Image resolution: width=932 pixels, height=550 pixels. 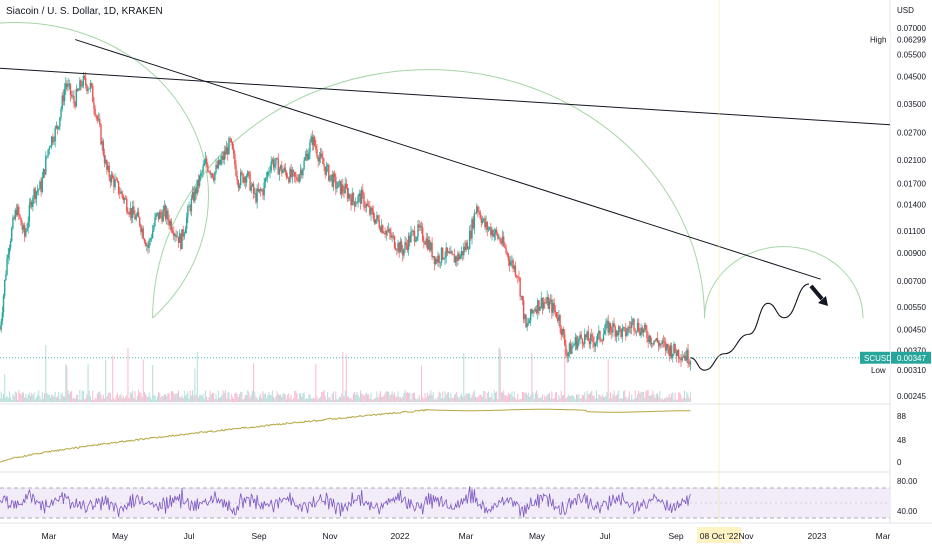 I want to click on last-price-value: 0.00347, so click(x=911, y=358).